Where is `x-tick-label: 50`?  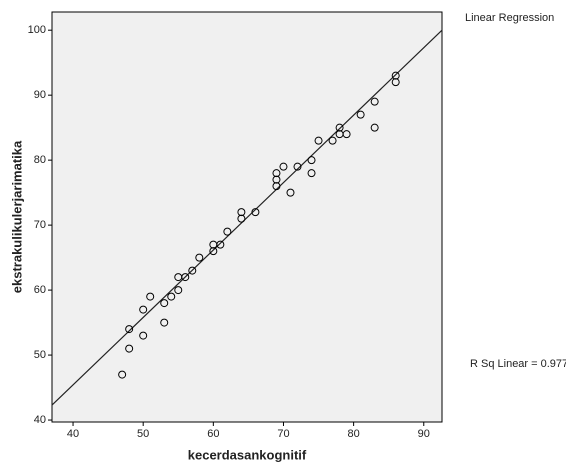
x-tick-label: 50 is located at coordinates (143, 434).